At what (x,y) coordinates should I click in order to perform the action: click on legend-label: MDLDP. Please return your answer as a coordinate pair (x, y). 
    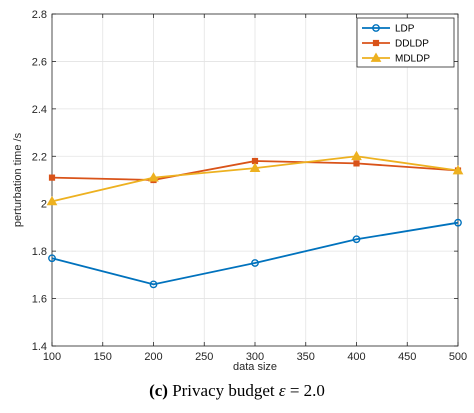
    Looking at the image, I should click on (412, 59).